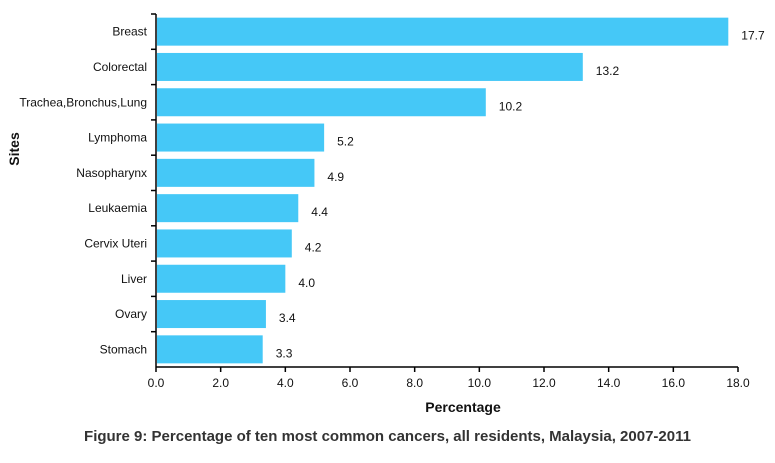 The width and height of the screenshot is (775, 463). Describe the element at coordinates (156, 383) in the screenshot. I see `x-tick-label: 0.0` at that location.